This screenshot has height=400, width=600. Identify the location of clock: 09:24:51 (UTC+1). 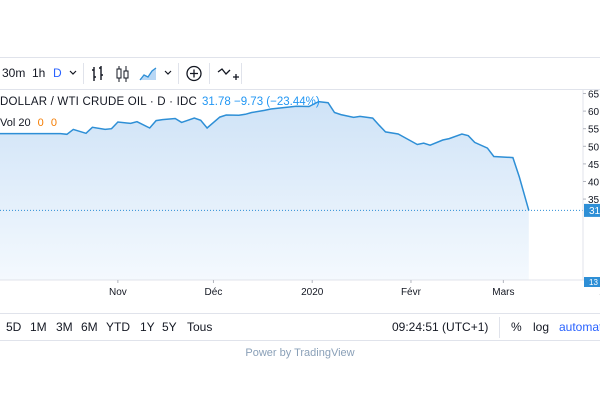
(440, 327).